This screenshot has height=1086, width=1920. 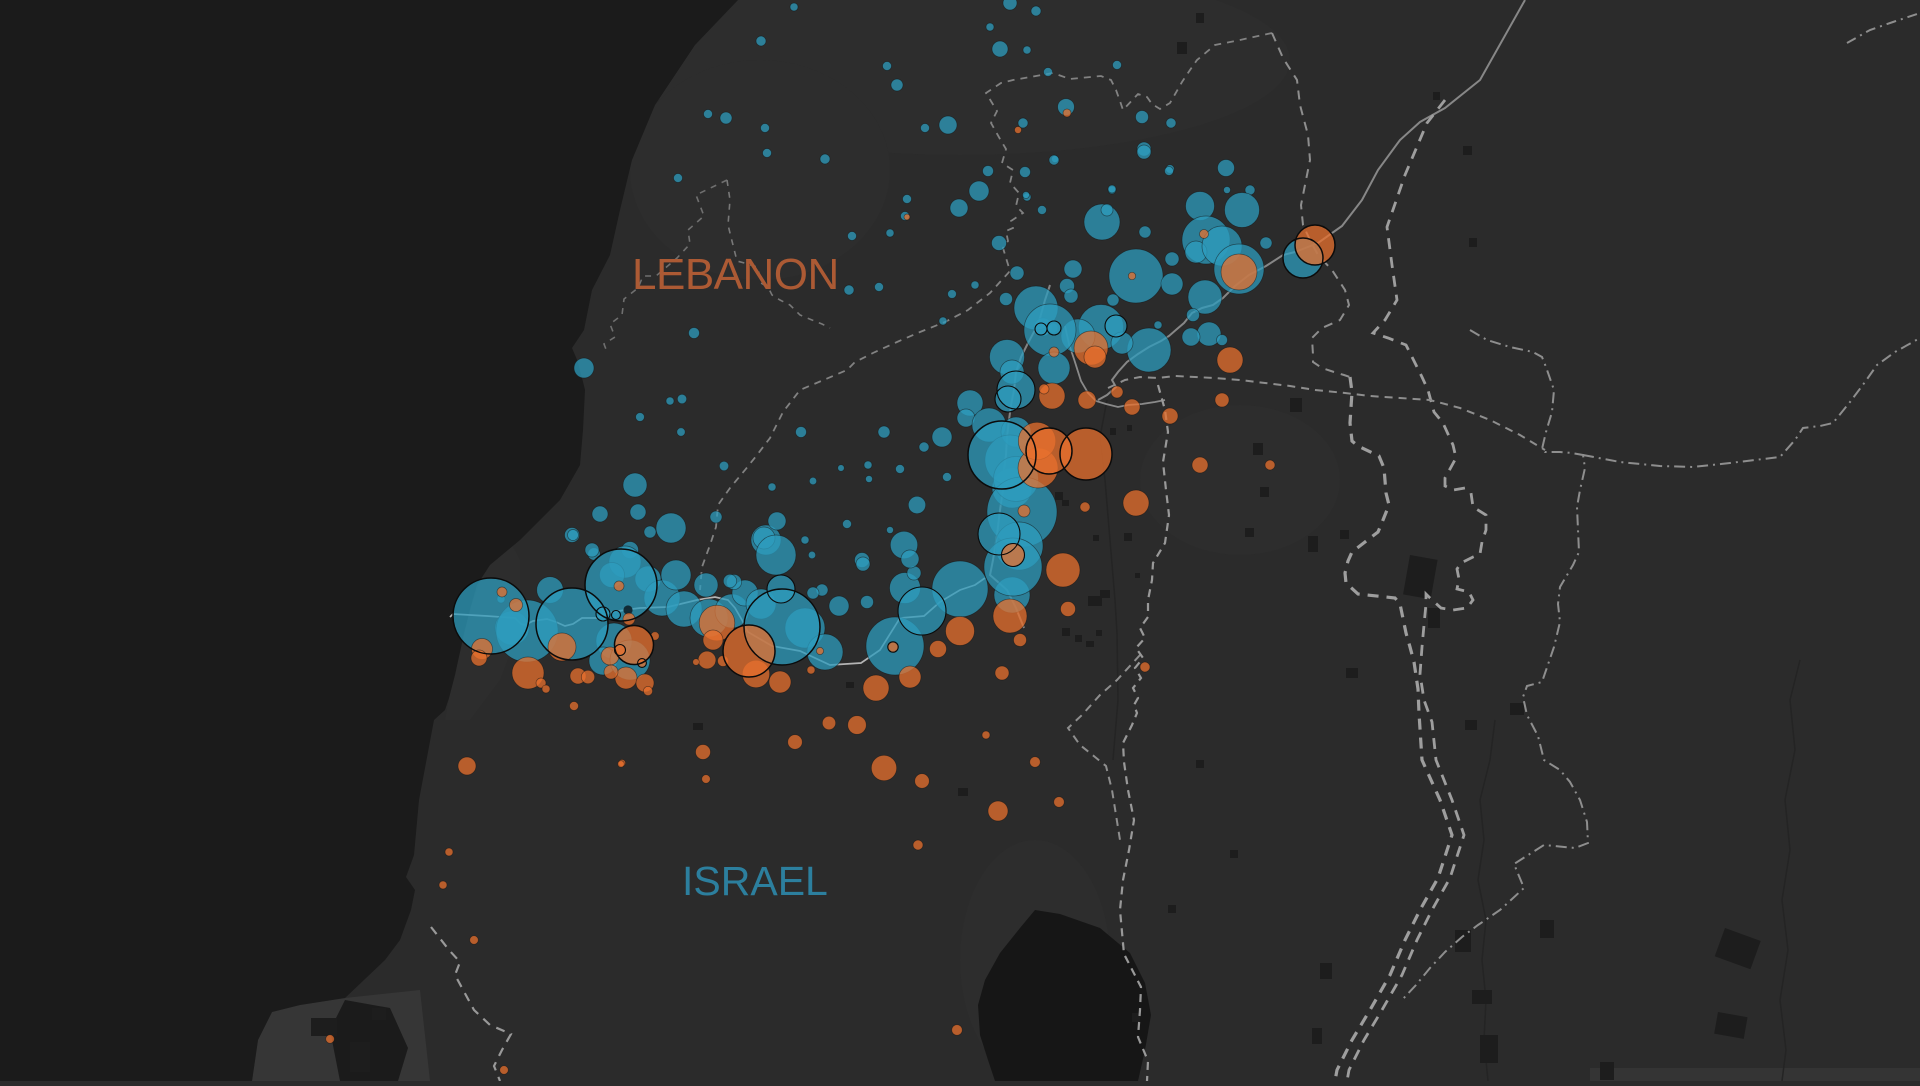 What do you see at coordinates (755, 881) in the screenshot?
I see `svg-text: ISRAEL` at bounding box center [755, 881].